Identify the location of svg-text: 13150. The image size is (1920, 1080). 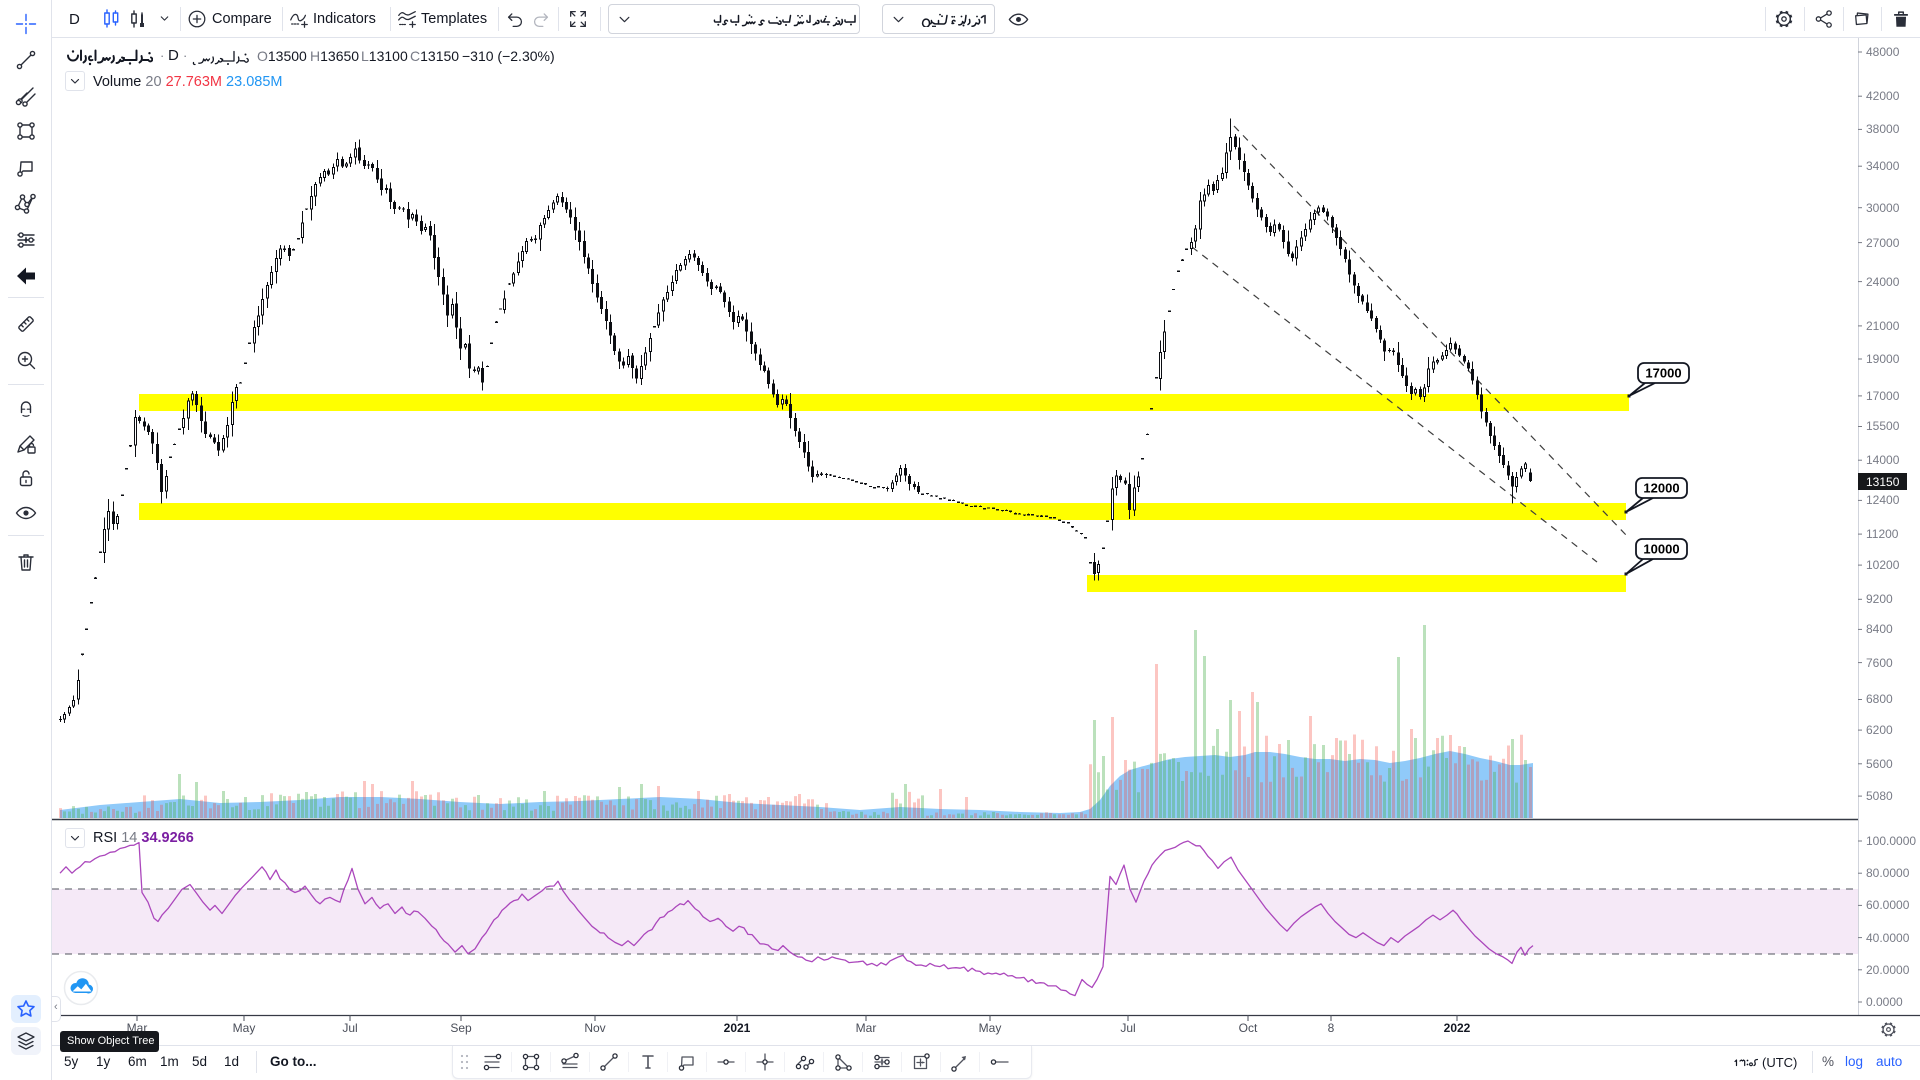
(1883, 482).